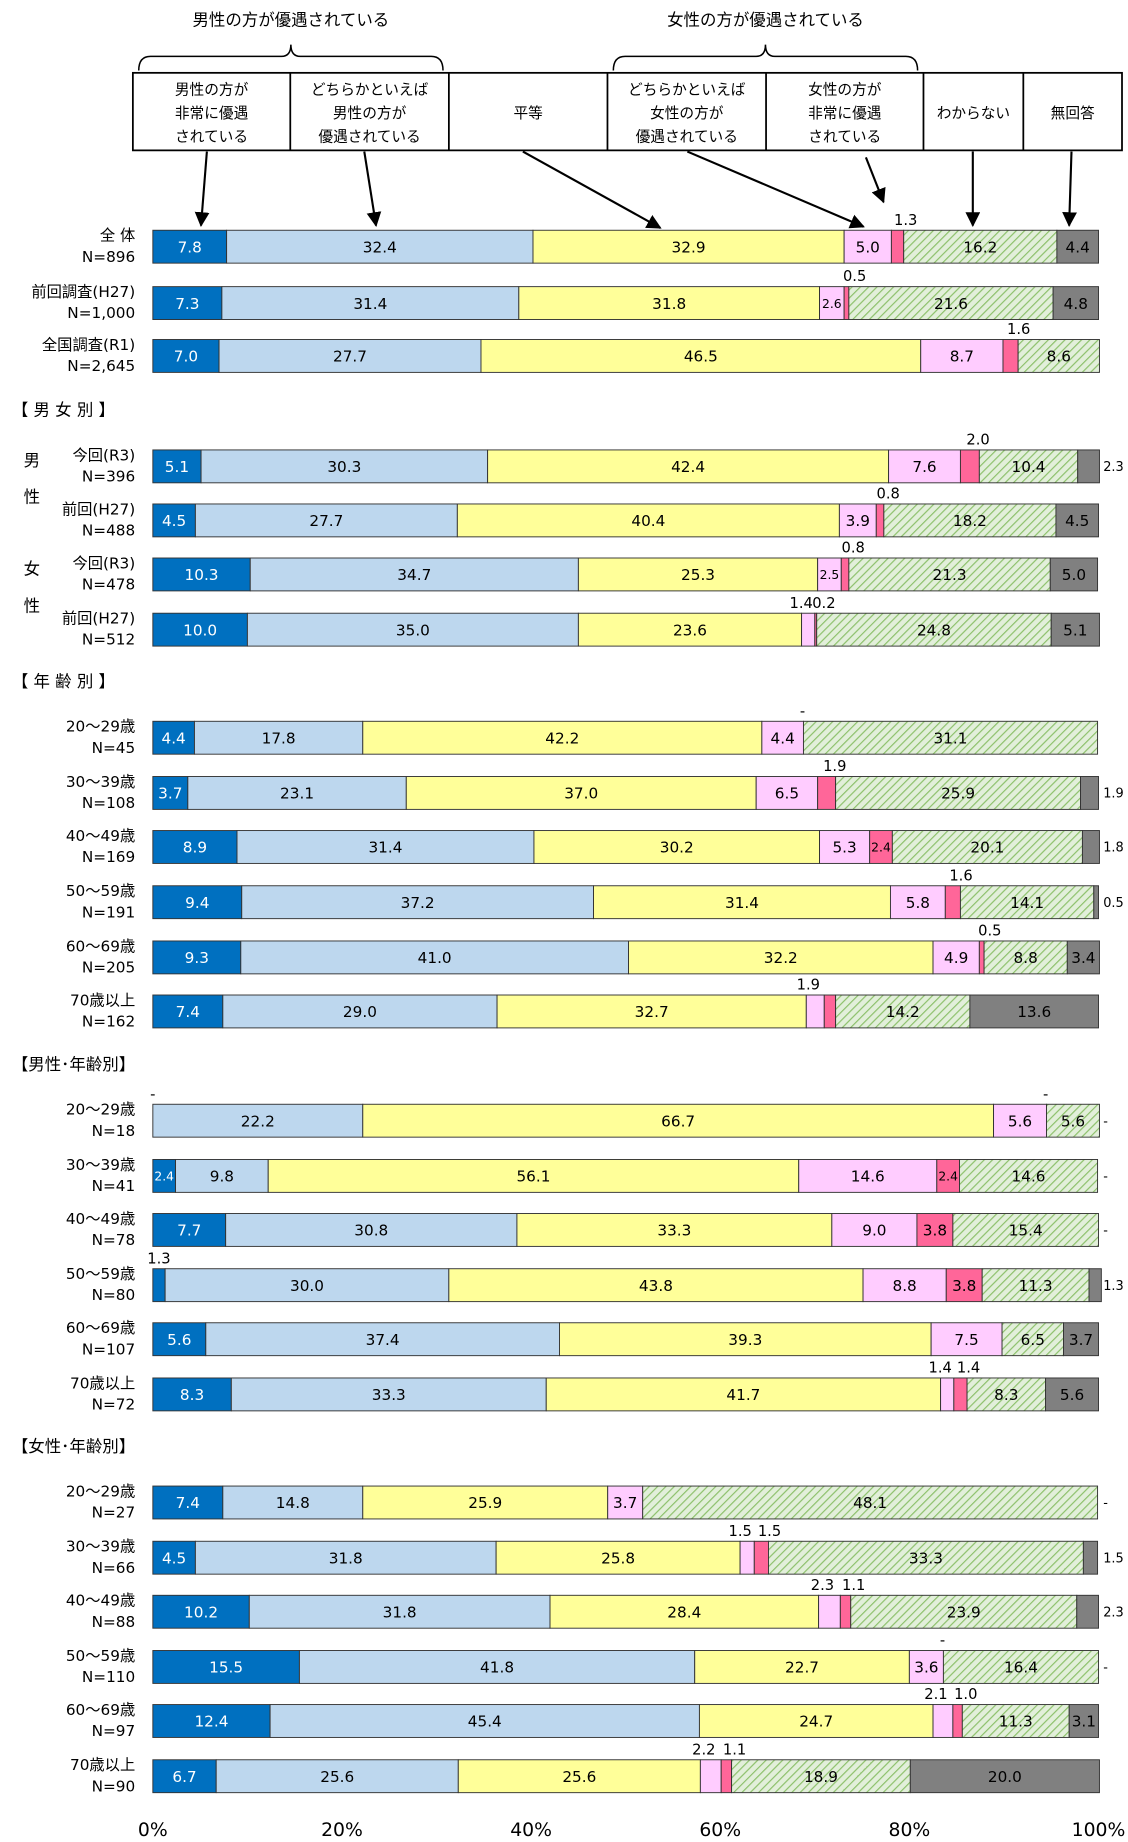 The image size is (1128, 1842). What do you see at coordinates (108, 912) in the screenshot?
I see `row-n: N=191` at bounding box center [108, 912].